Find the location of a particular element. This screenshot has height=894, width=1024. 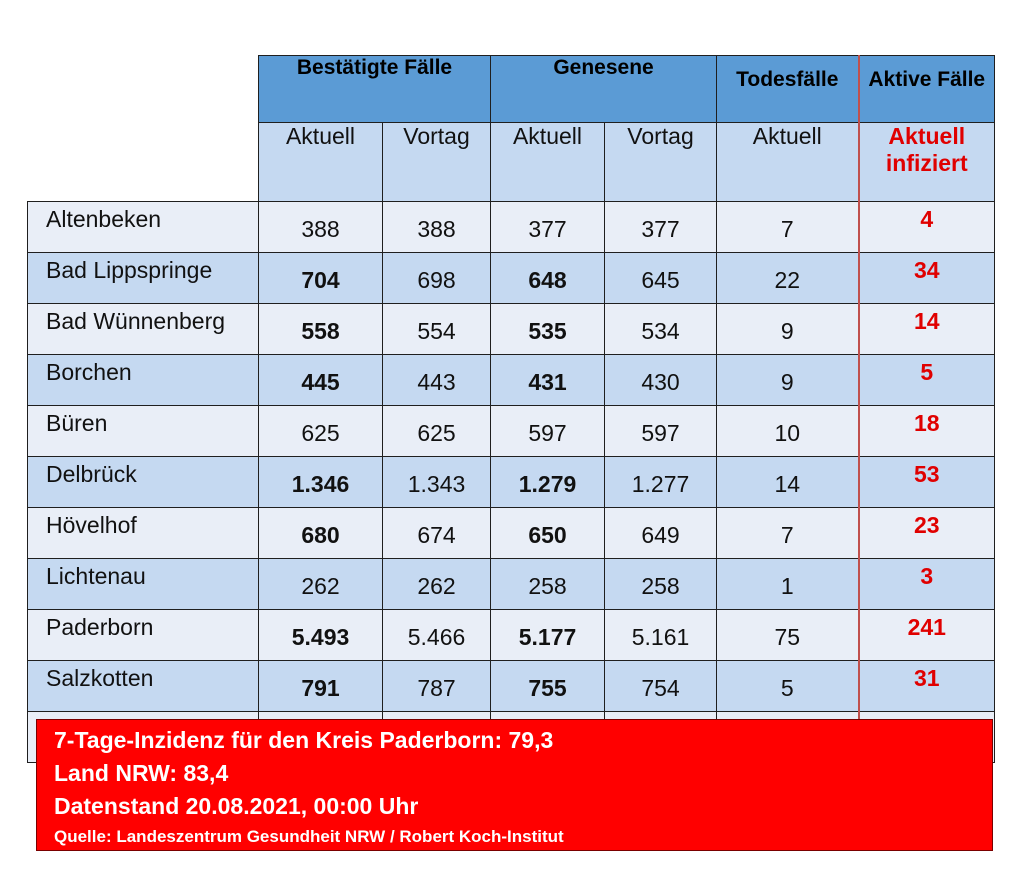

subheader-genesene-aktuell: Aktuell is located at coordinates (547, 162).